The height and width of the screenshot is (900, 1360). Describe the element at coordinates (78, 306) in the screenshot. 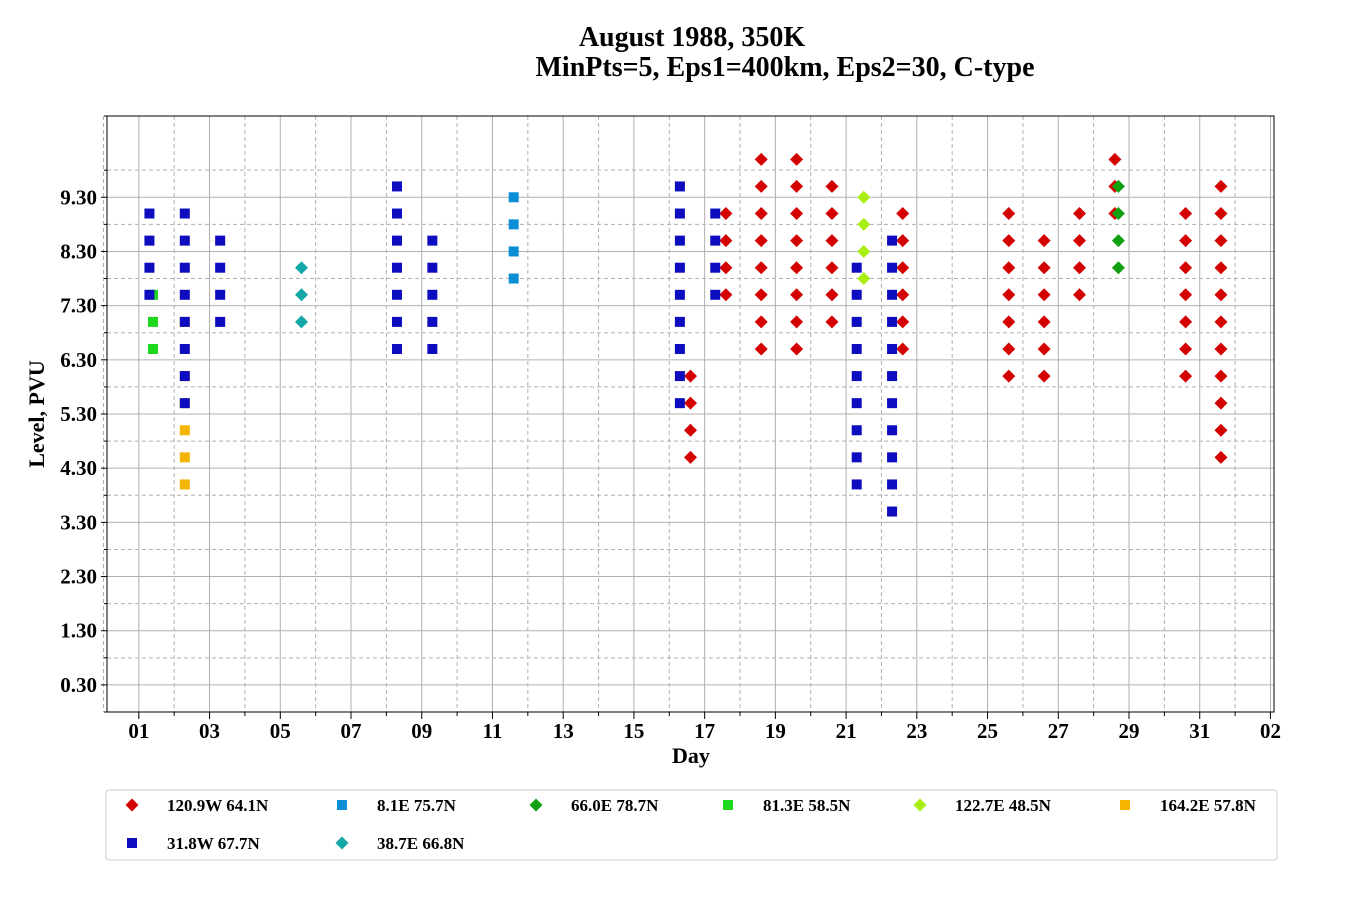

I see `y-tick-label: 7.30` at that location.